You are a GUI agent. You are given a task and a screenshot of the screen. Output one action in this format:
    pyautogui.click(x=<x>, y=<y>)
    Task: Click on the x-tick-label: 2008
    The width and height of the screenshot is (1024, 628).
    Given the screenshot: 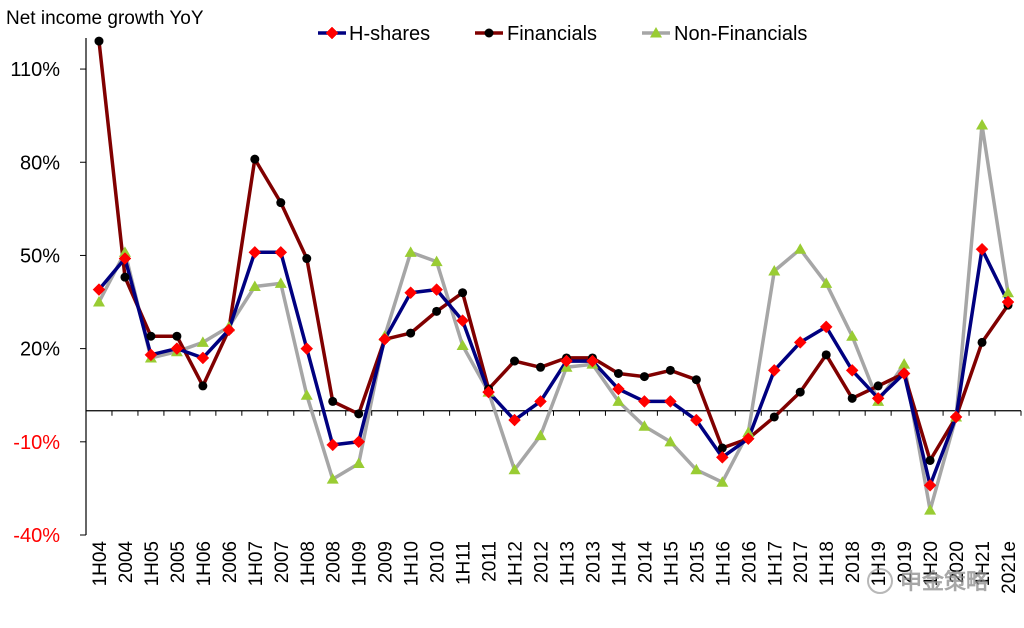 What is the action you would take?
    pyautogui.click(x=334, y=562)
    